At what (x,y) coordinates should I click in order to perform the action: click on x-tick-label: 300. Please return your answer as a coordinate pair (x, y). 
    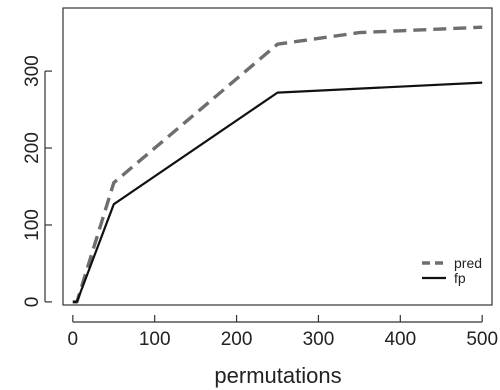
    Looking at the image, I should click on (319, 339).